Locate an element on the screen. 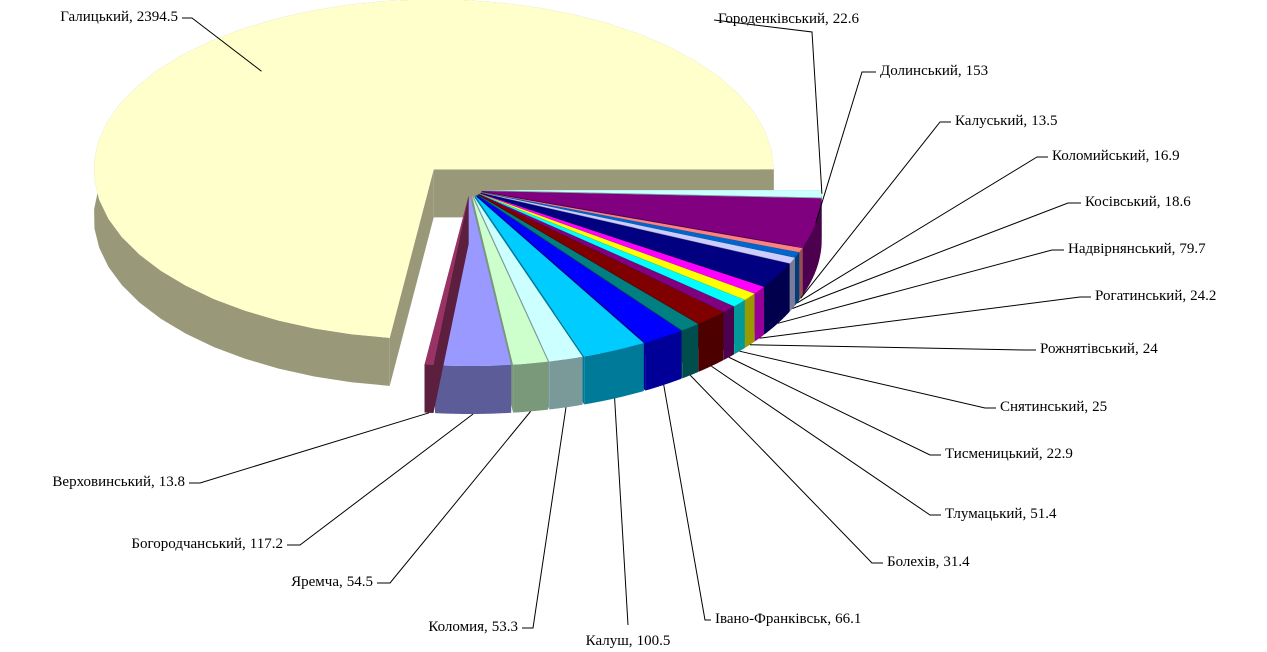 The image size is (1267, 652). data-label: Богородчанський, 117.2 is located at coordinates (207, 544).